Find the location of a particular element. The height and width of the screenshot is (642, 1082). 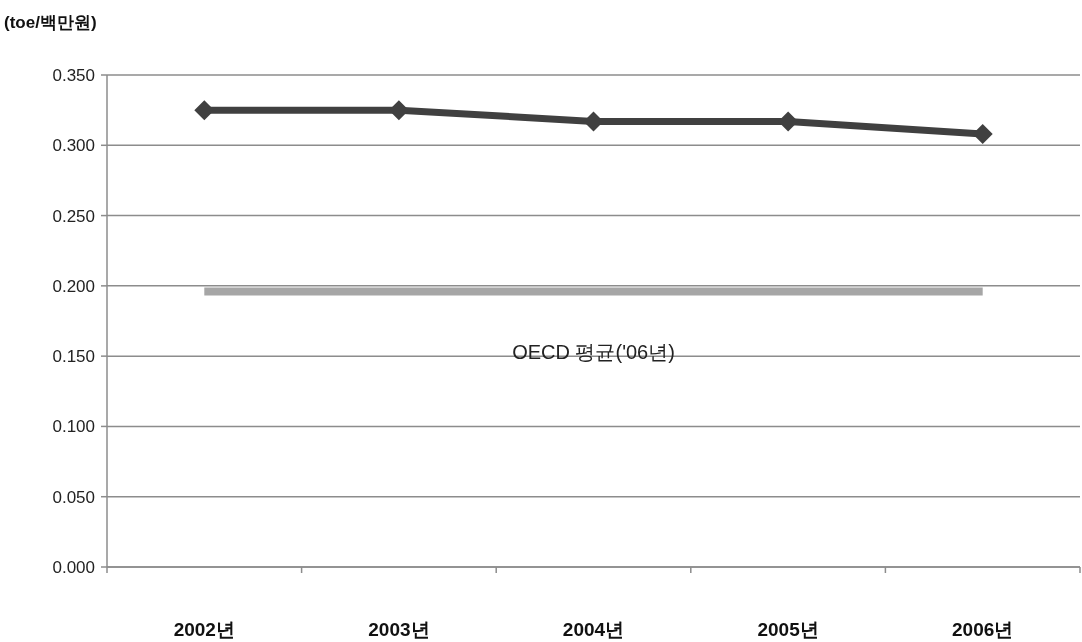

y-tick-label: 0.250 is located at coordinates (73, 216).